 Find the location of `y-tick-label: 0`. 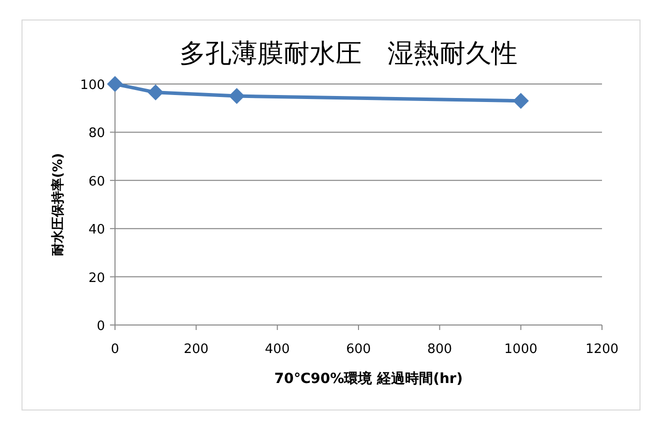

y-tick-label: 0 is located at coordinates (100, 326).